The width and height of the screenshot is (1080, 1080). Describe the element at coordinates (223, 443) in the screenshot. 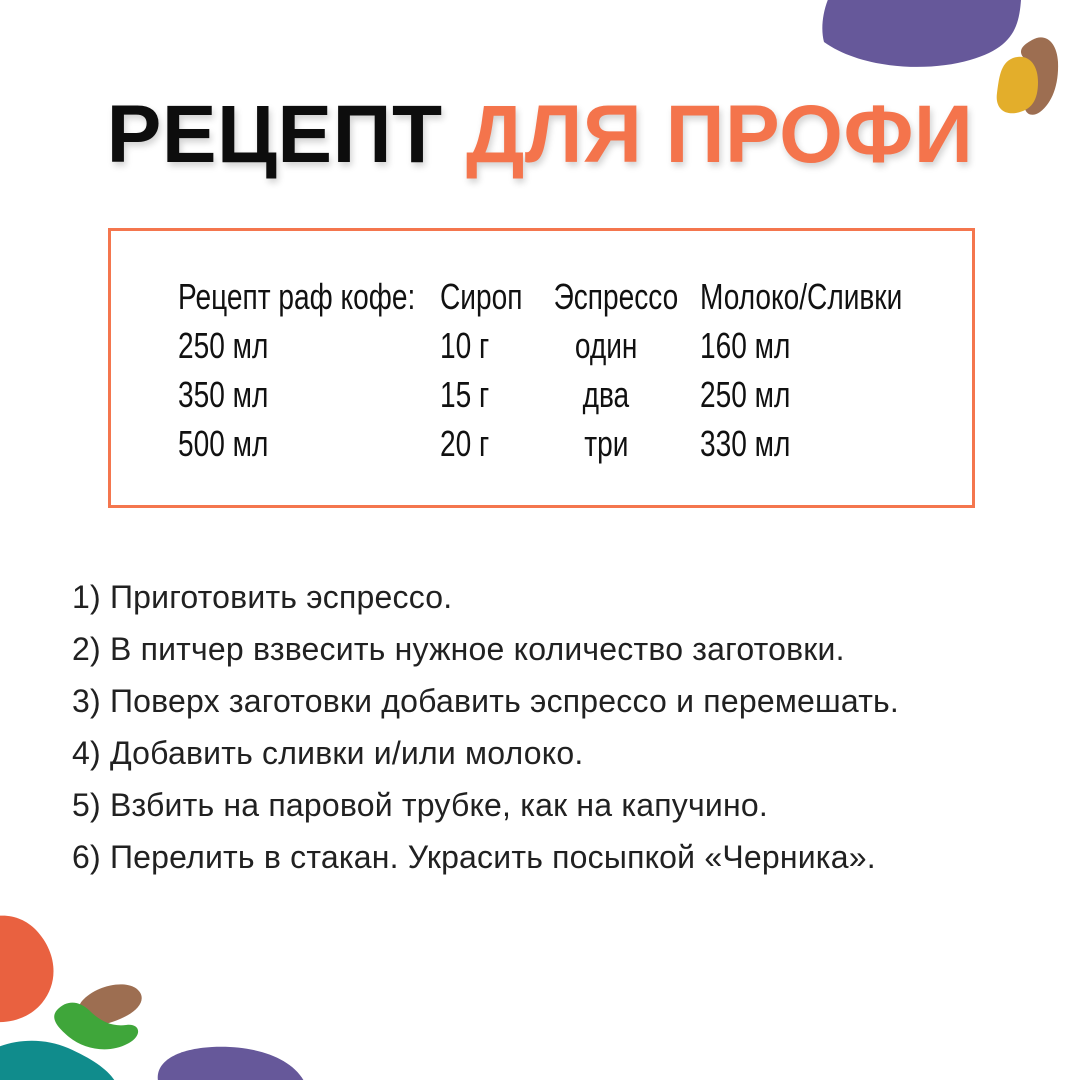

I see `cell-volume: 500 мл` at that location.